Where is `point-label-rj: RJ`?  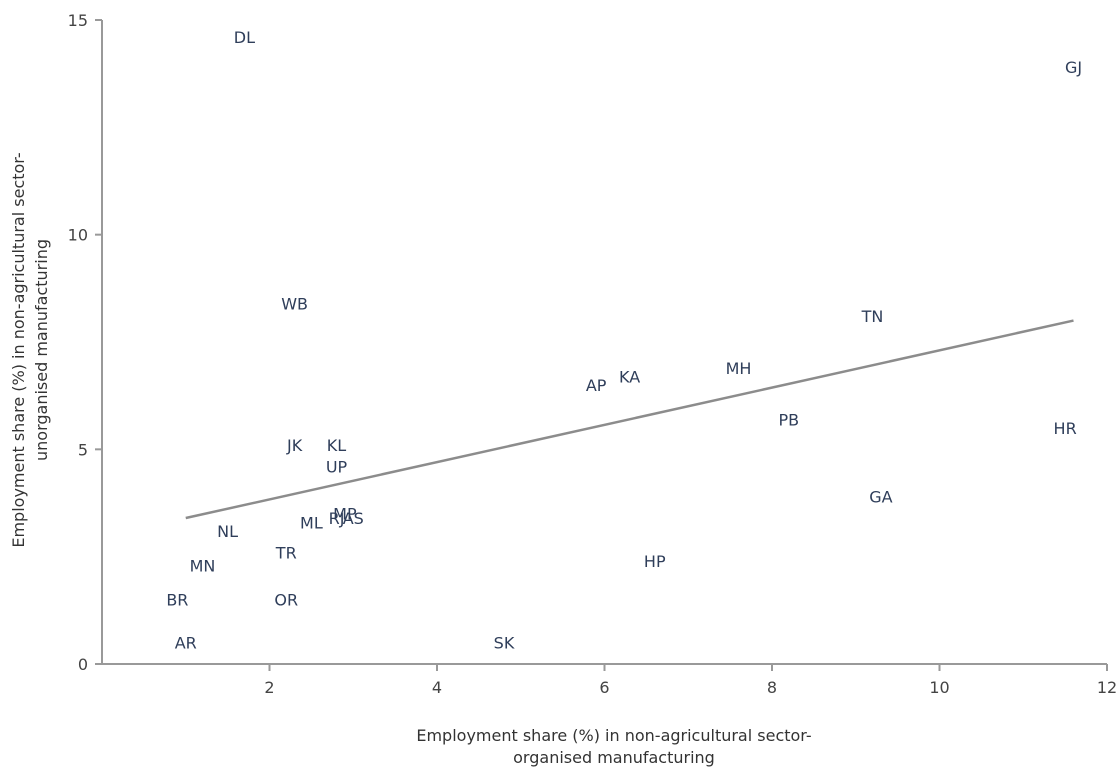
point-label-rj: RJ is located at coordinates (337, 518).